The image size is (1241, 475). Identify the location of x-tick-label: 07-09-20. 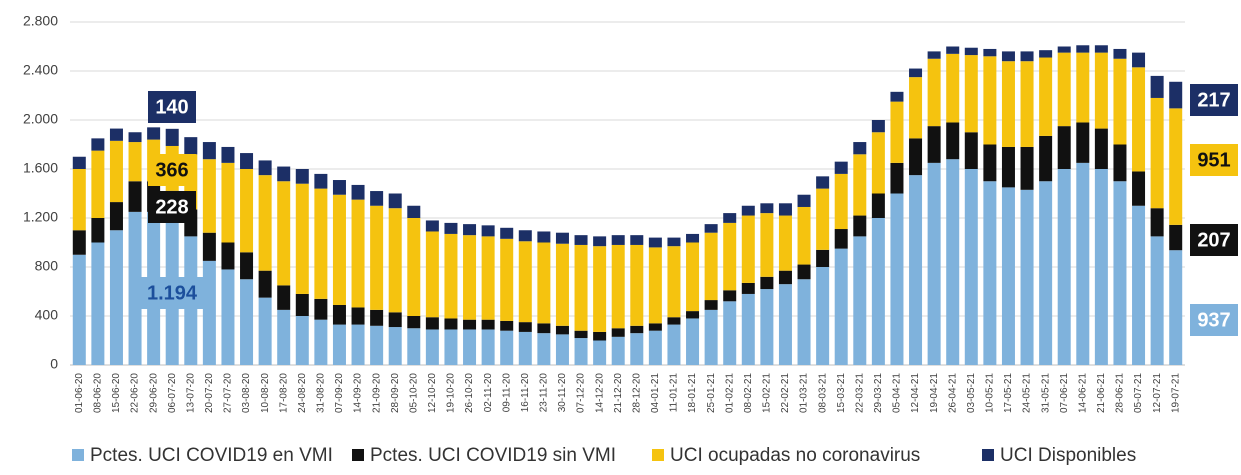
(339, 393).